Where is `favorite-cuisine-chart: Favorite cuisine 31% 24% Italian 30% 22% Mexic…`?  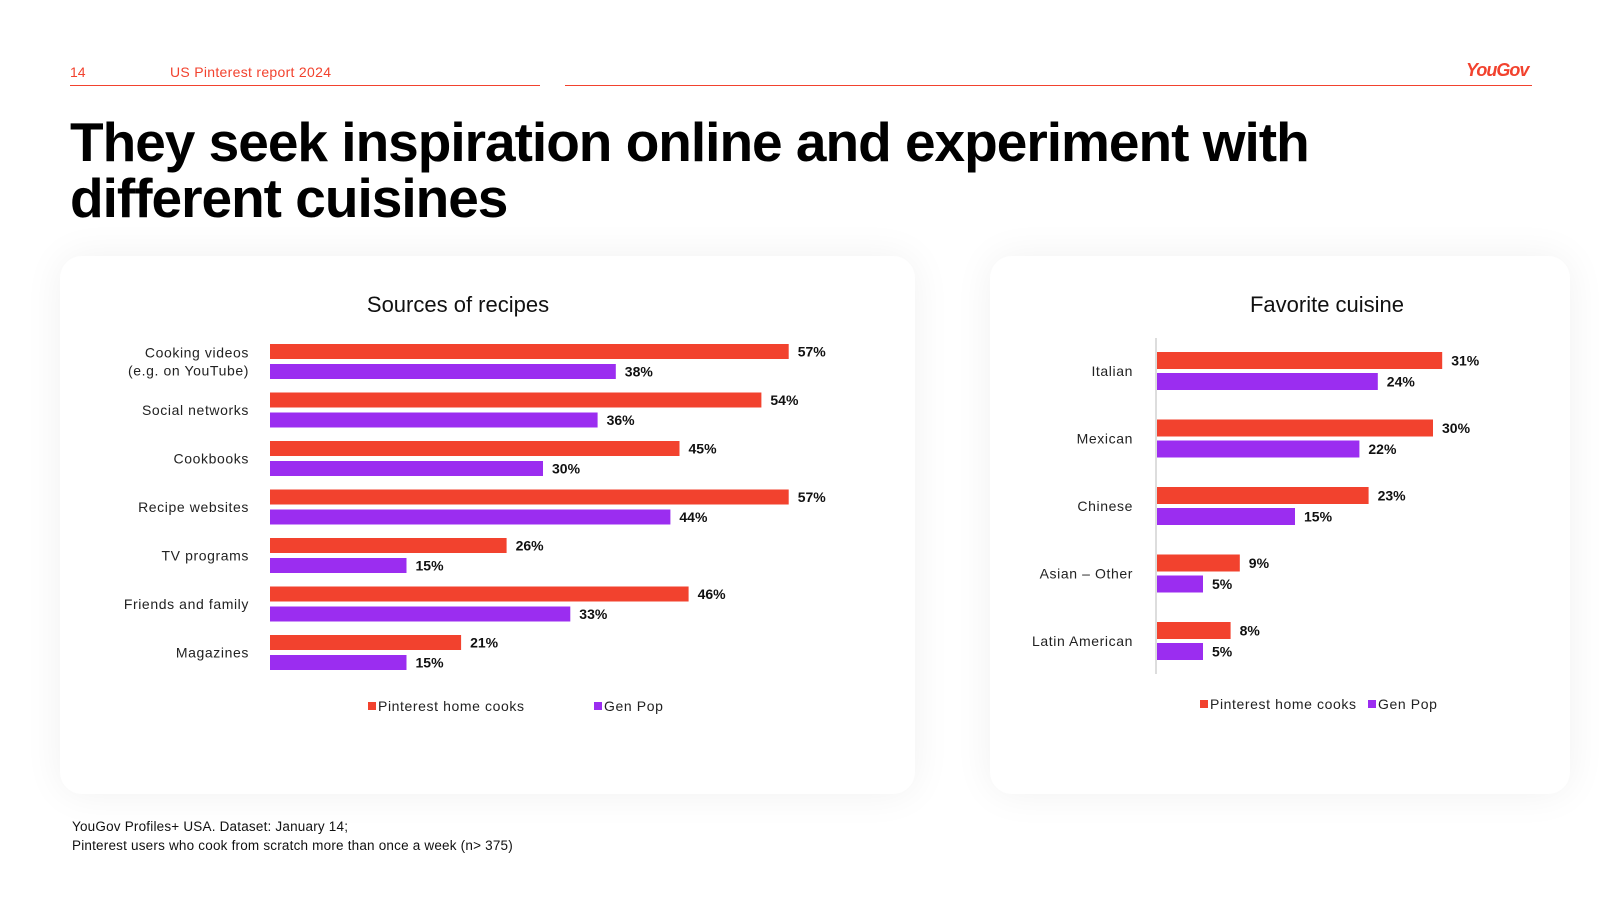 favorite-cuisine-chart: Favorite cuisine 31% 24% Italian 30% 22% Mexic… is located at coordinates (1256, 502).